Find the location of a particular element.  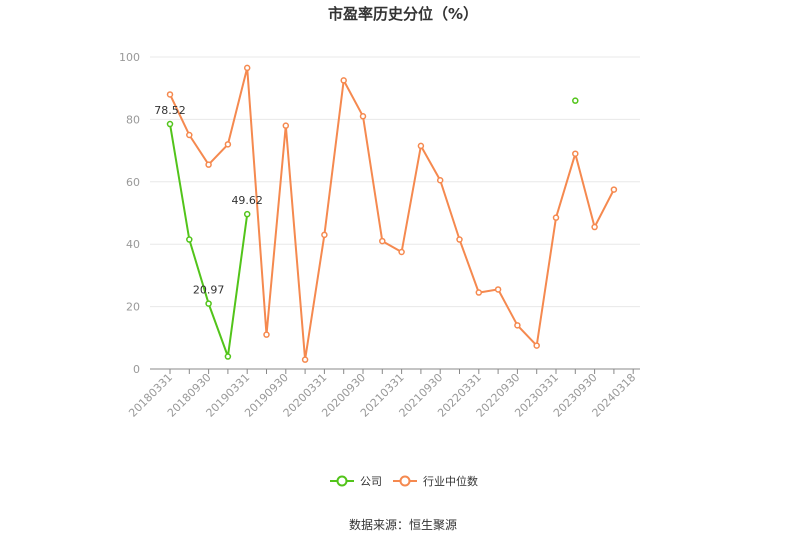

y-tick-label-0: 0 is located at coordinates (136, 369).